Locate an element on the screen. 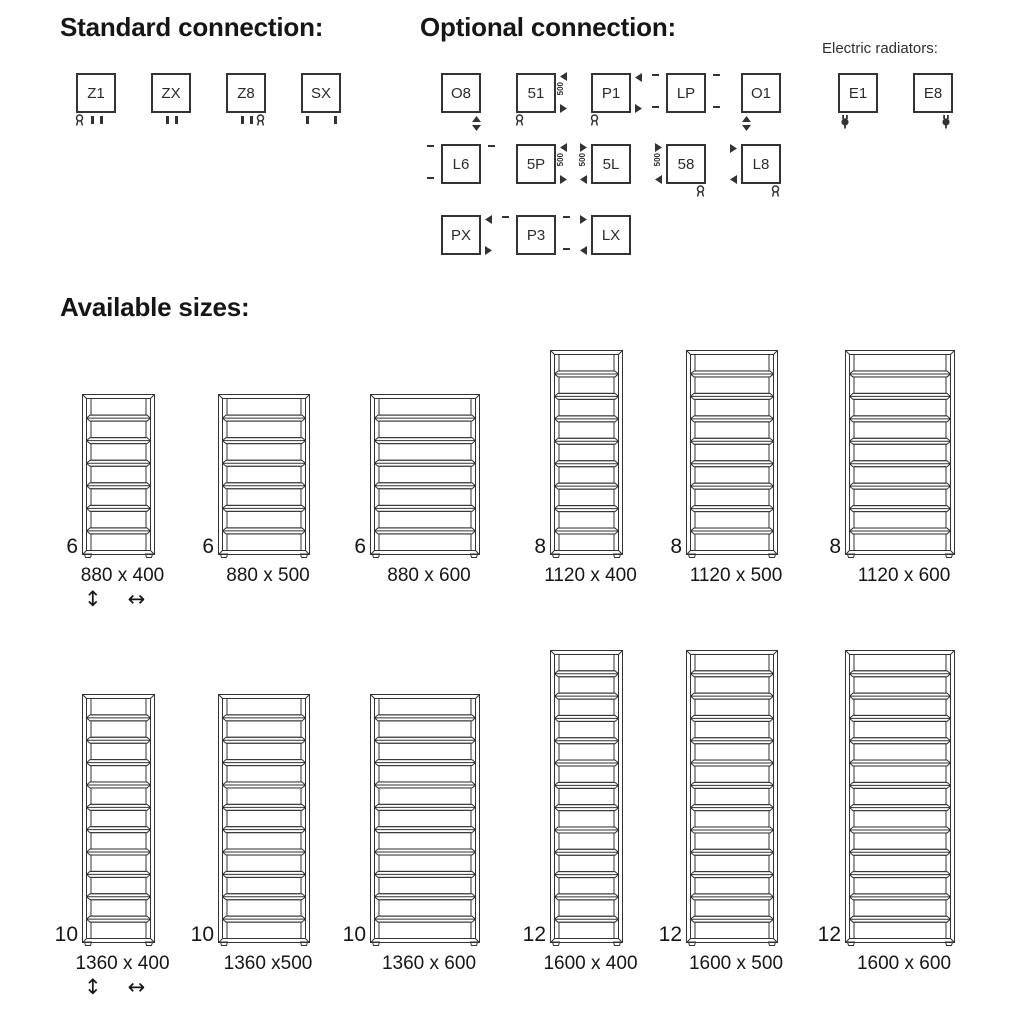 The image size is (1024, 1017). radiator-cell: 12 1600 x 600 is located at coordinates (886, 812).